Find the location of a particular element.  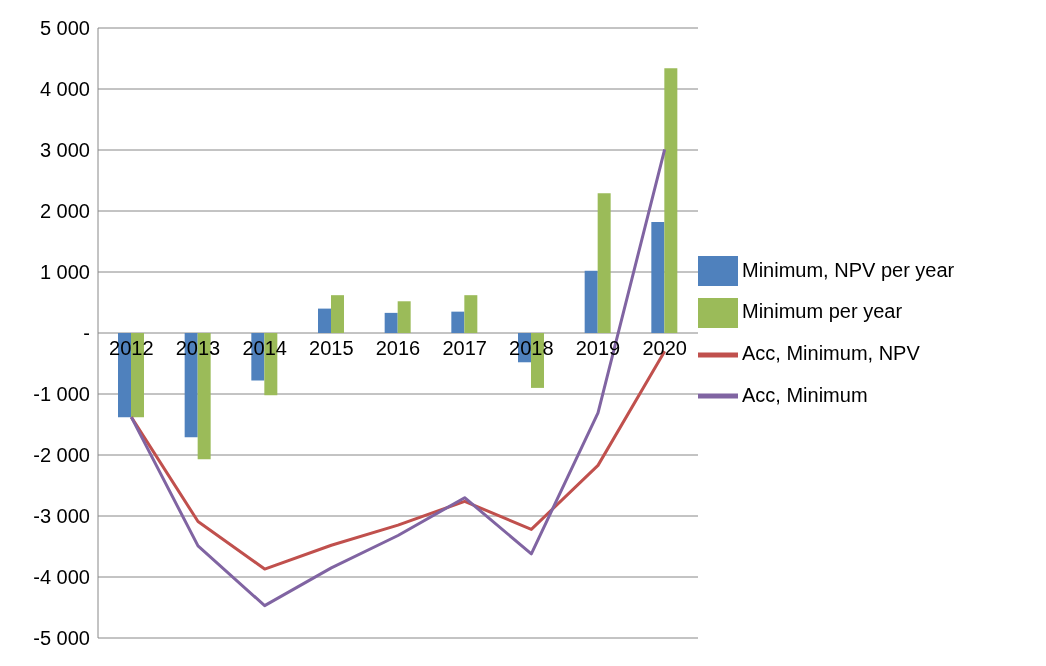

legend-label: Acc, Minimum is located at coordinates (805, 394).